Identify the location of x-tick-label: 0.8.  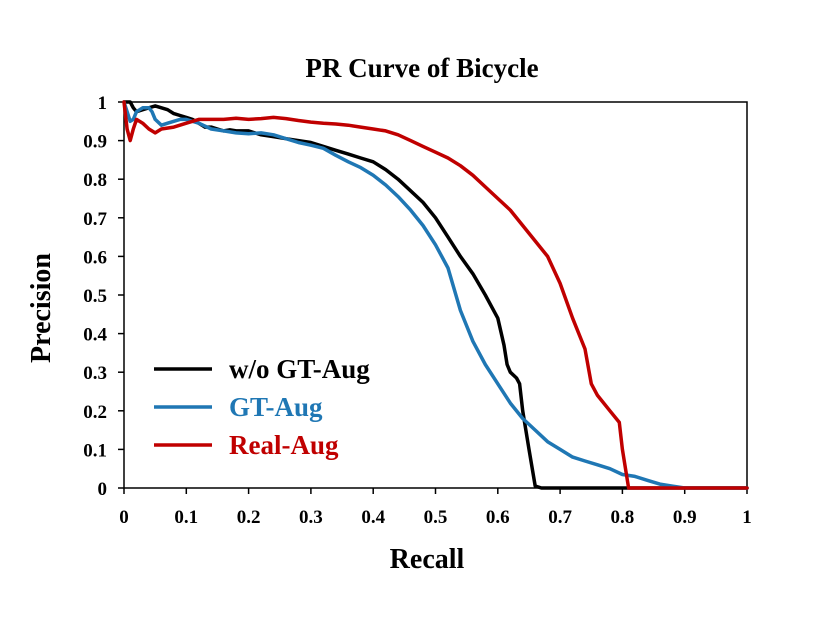
(623, 517).